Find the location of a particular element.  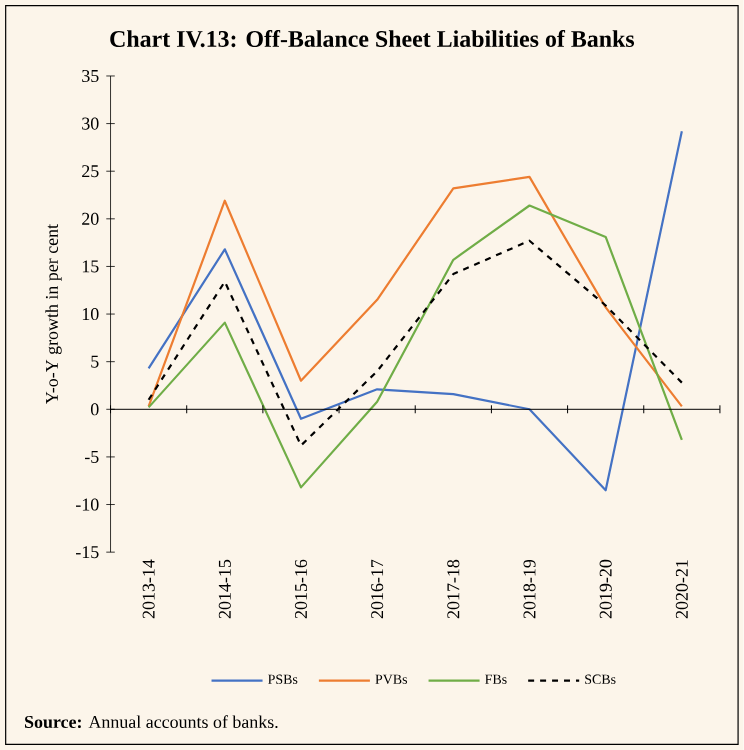

y-tick-label: -15 is located at coordinates (87, 552).